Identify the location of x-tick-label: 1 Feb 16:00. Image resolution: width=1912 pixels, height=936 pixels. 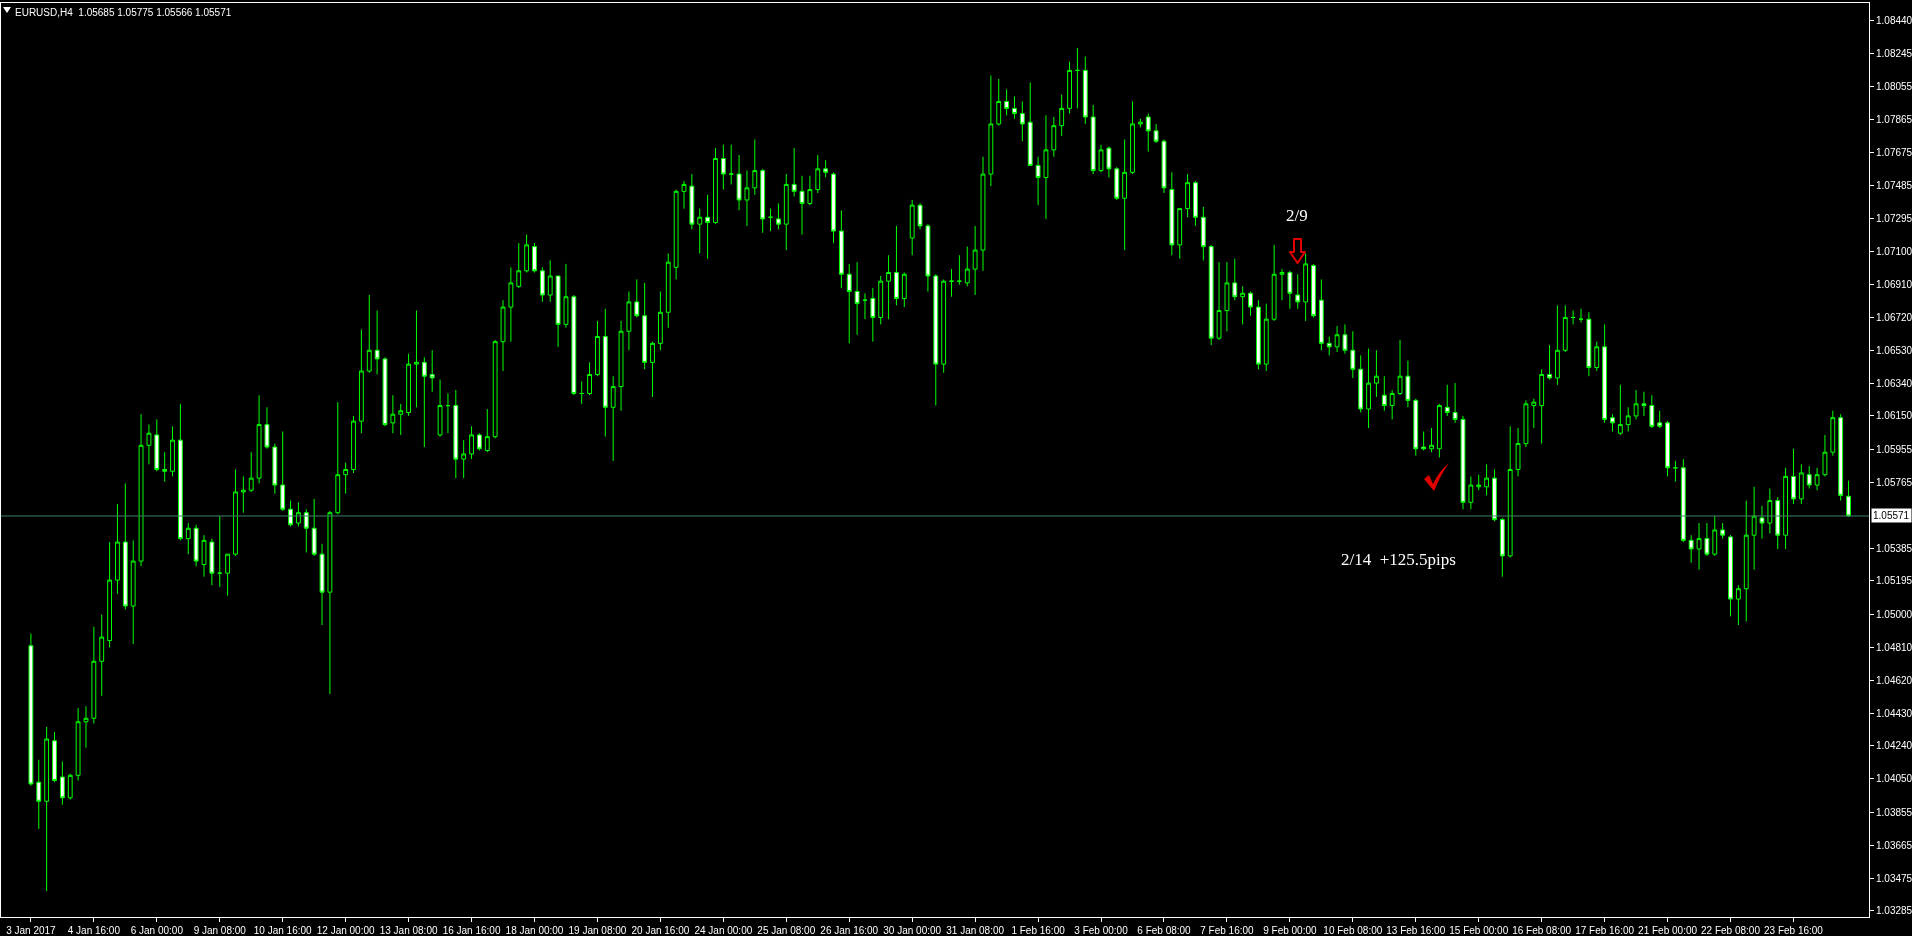
(1038, 930).